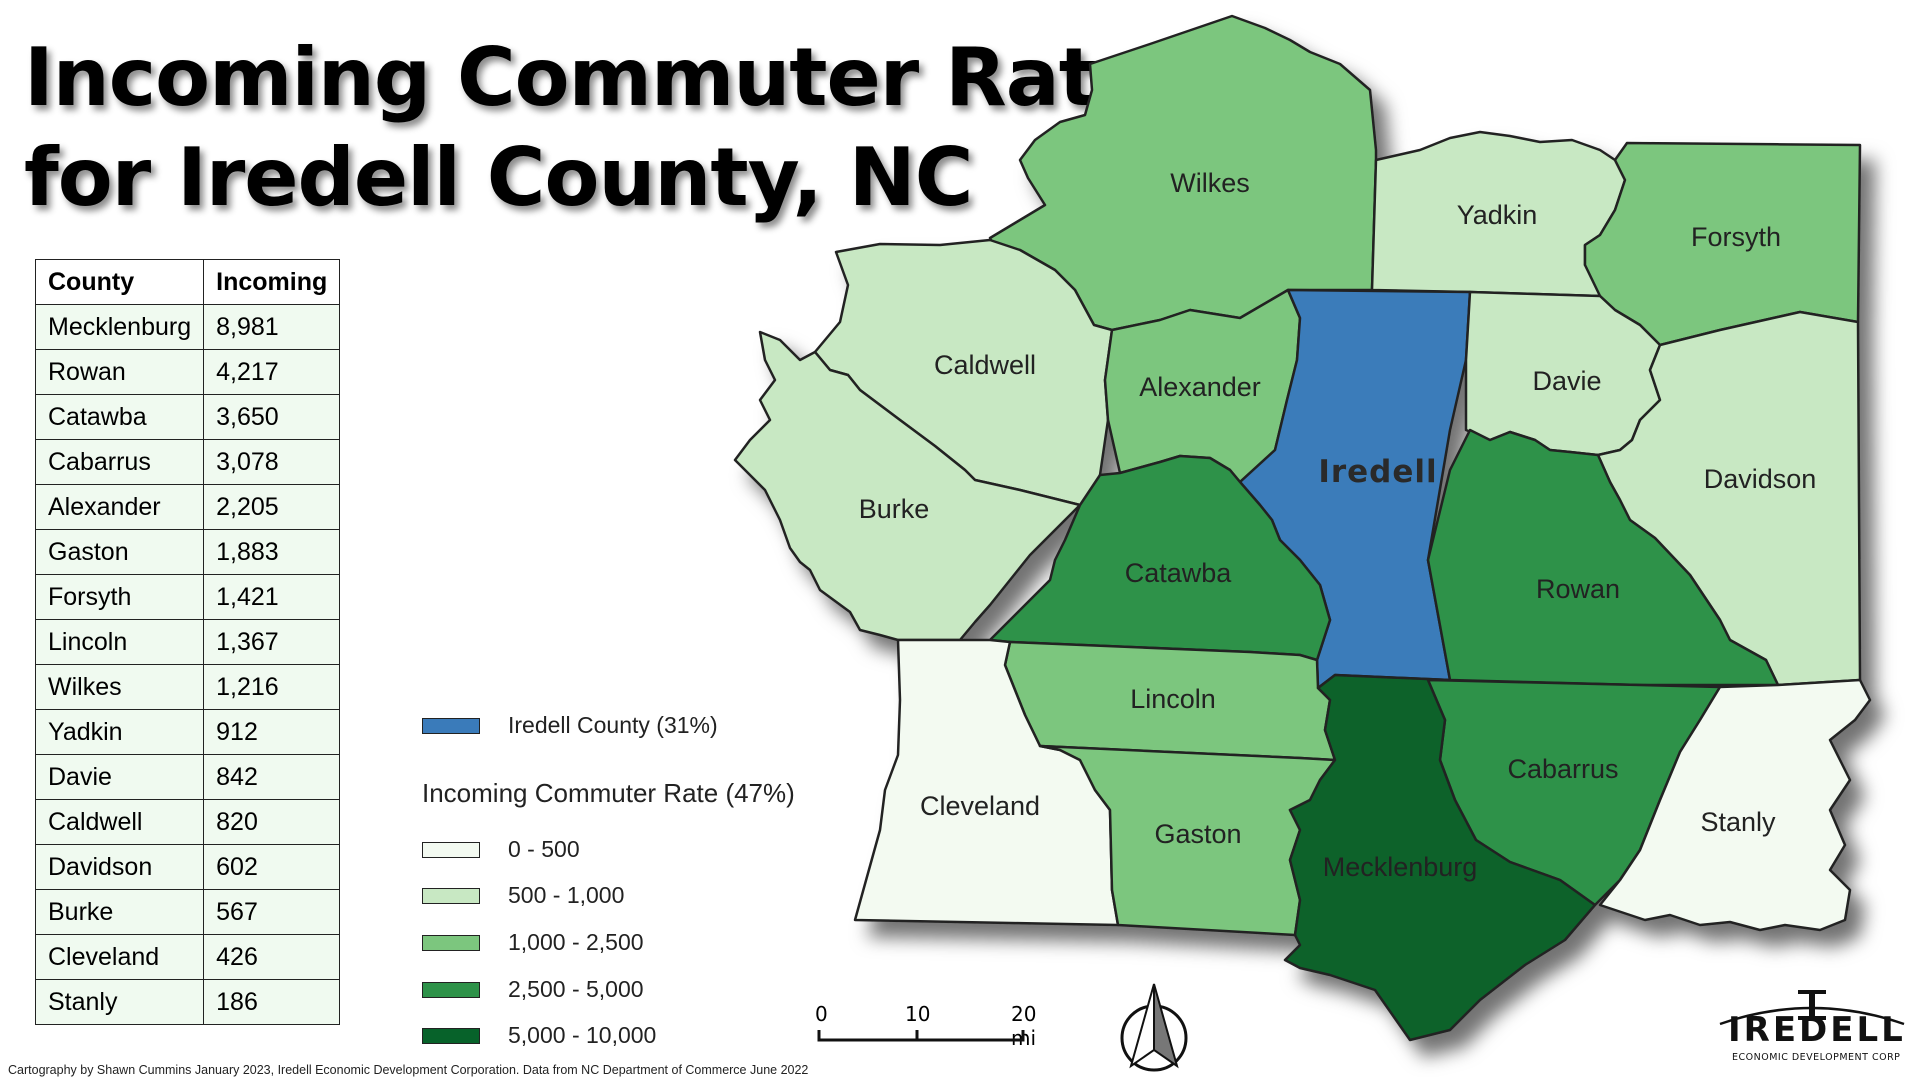  I want to click on label-catawba: Catawba, so click(1179, 573).